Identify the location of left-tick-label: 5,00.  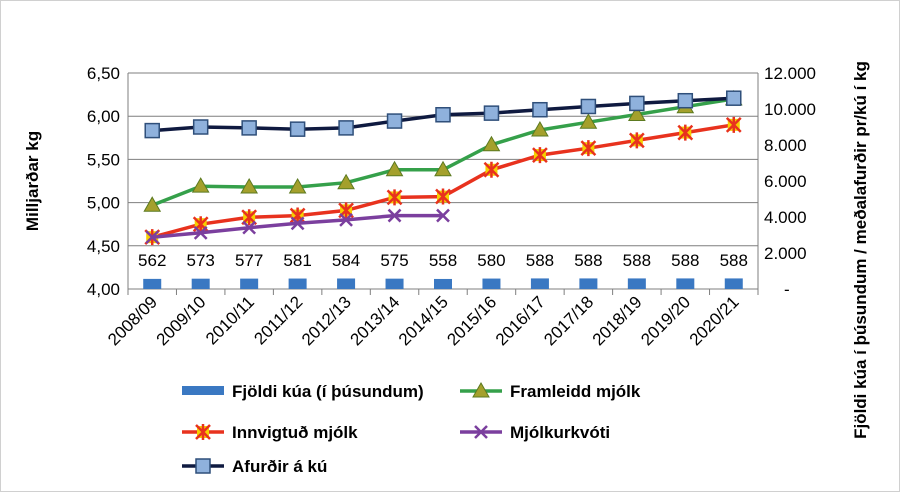
(103, 203).